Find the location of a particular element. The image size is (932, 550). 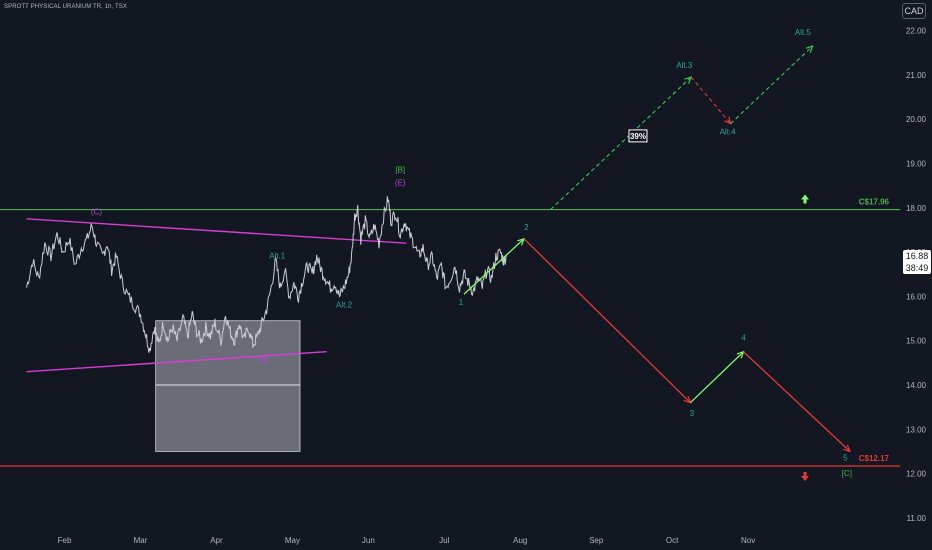

probability-label: 39% is located at coordinates (638, 136).